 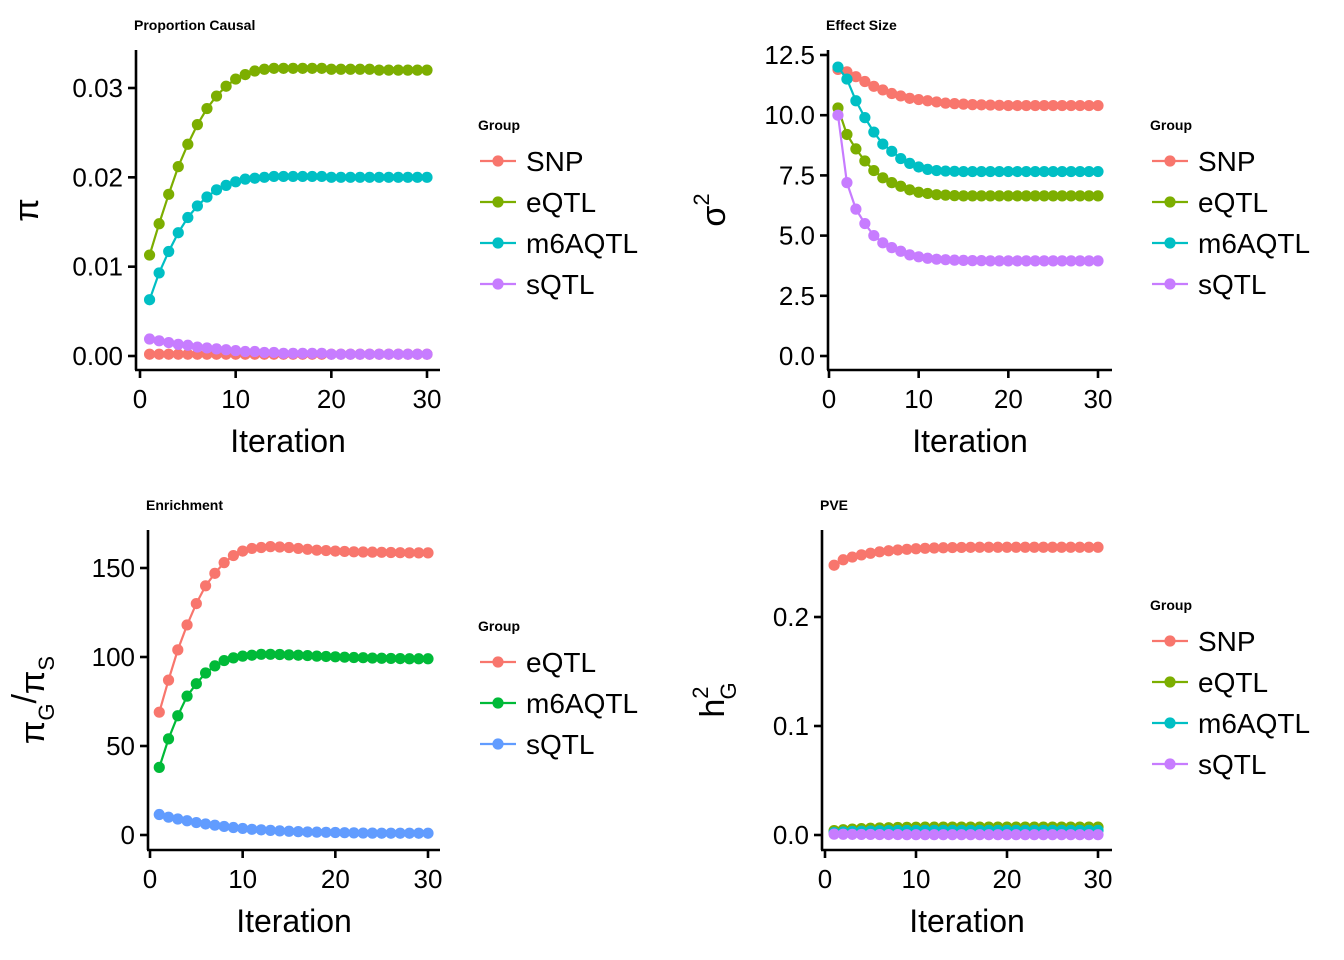 I want to click on y-tick-label: 0.01, so click(x=97, y=267).